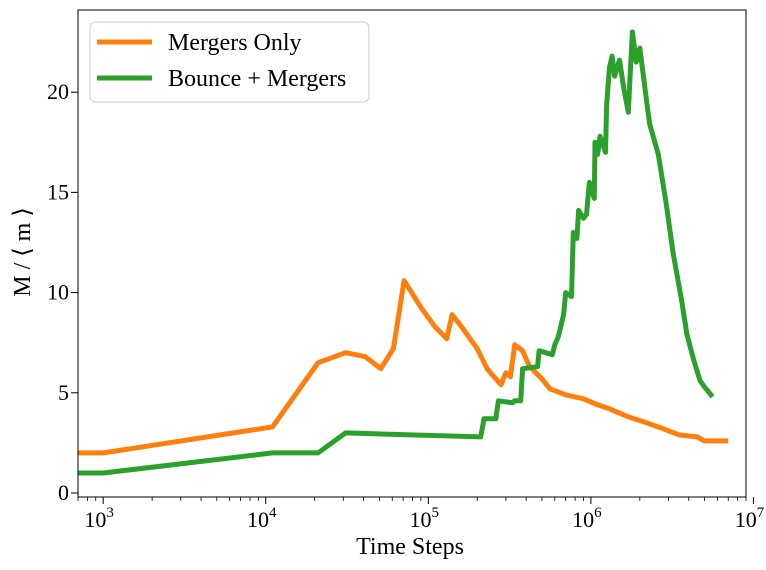  Describe the element at coordinates (63, 392) in the screenshot. I see `y-tick-label: 5` at that location.